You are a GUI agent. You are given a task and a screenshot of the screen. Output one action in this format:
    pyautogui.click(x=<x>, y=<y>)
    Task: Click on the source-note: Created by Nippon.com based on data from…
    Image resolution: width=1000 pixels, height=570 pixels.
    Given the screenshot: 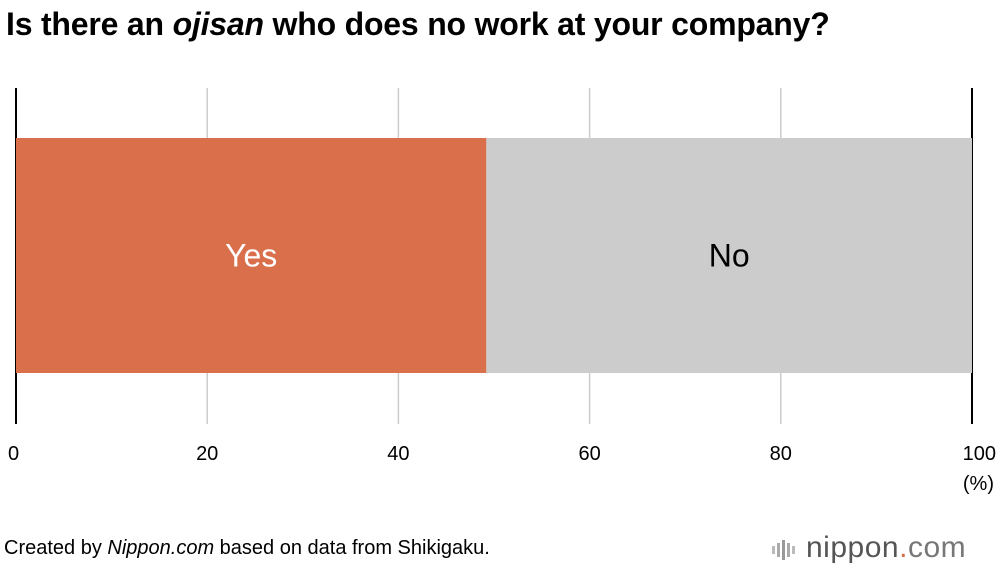 What is the action you would take?
    pyautogui.click(x=247, y=548)
    